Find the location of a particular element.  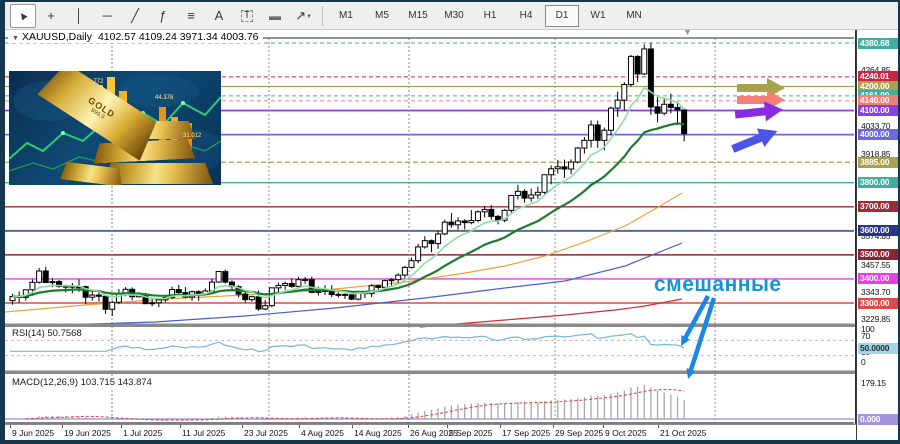

horizontal-line-tool-button: ─ is located at coordinates (107, 16).